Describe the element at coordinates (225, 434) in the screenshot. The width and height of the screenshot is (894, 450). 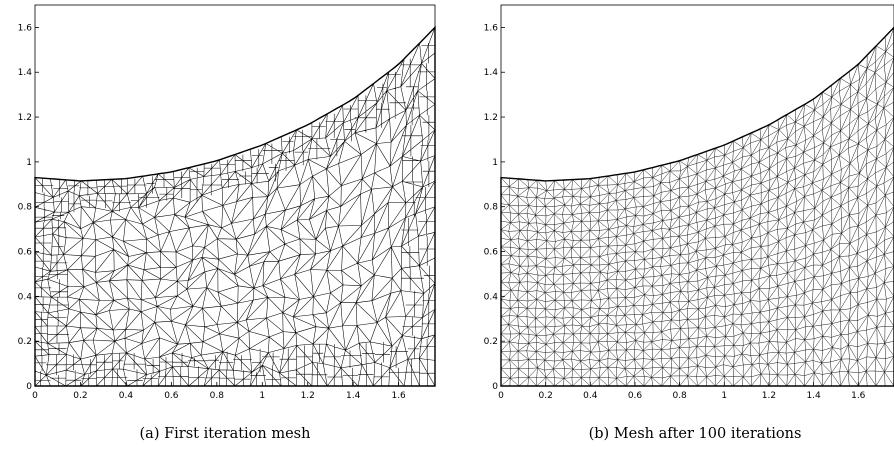
I see `caption-a: (a) First iteration mesh` at that location.